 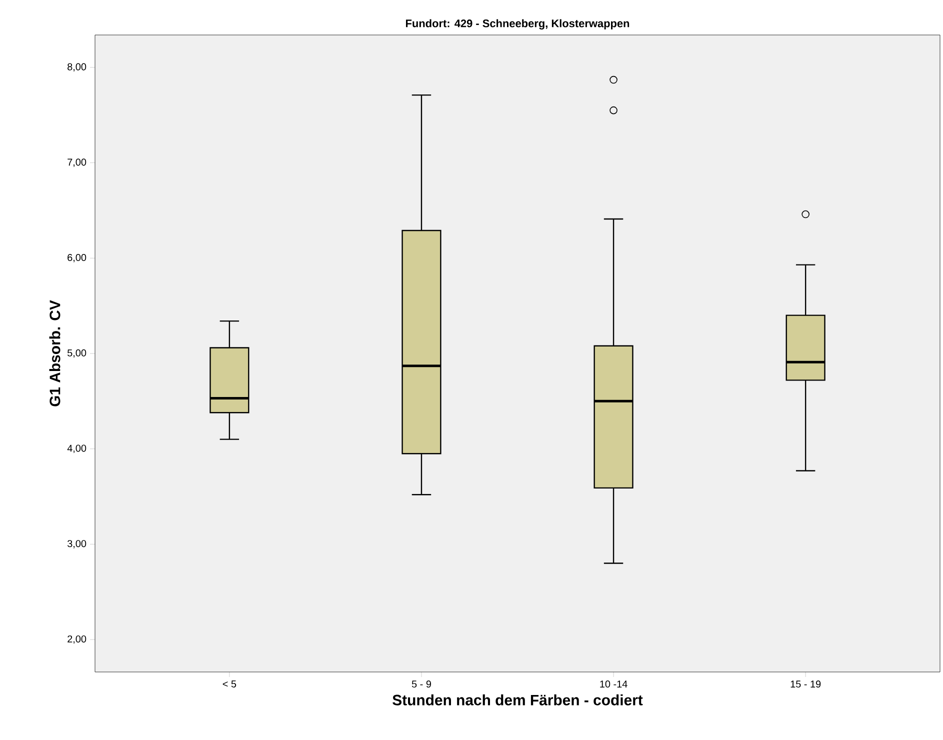 I want to click on chart-title: Fundort: 429 - Schneeberg, Klosterwappen, so click(x=518, y=24).